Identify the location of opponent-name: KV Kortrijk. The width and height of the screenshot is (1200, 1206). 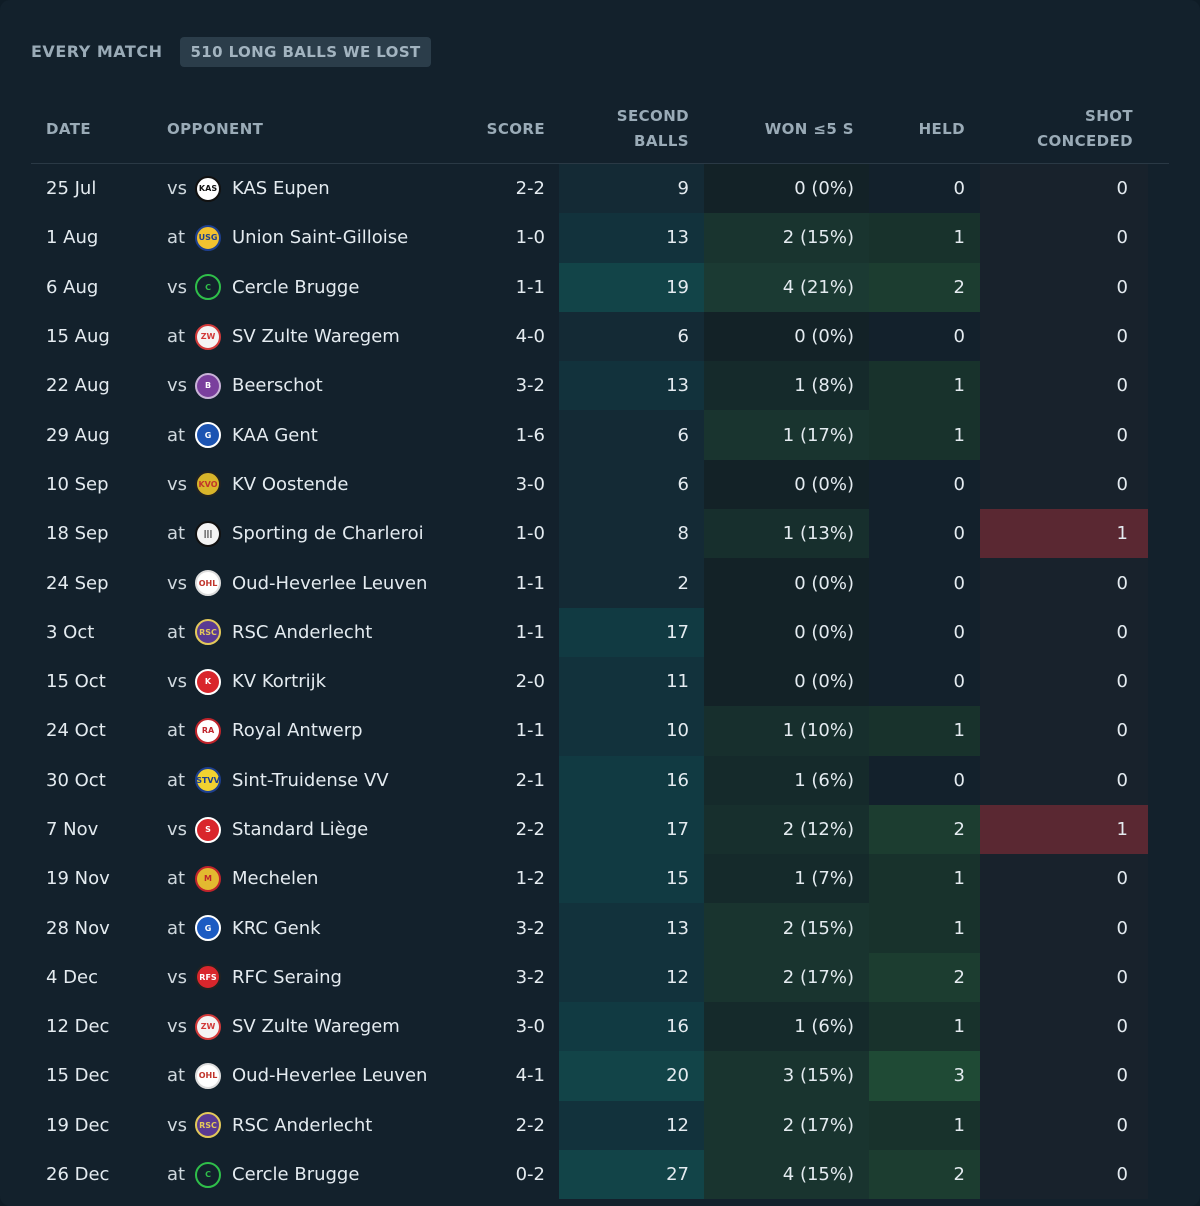
(279, 682).